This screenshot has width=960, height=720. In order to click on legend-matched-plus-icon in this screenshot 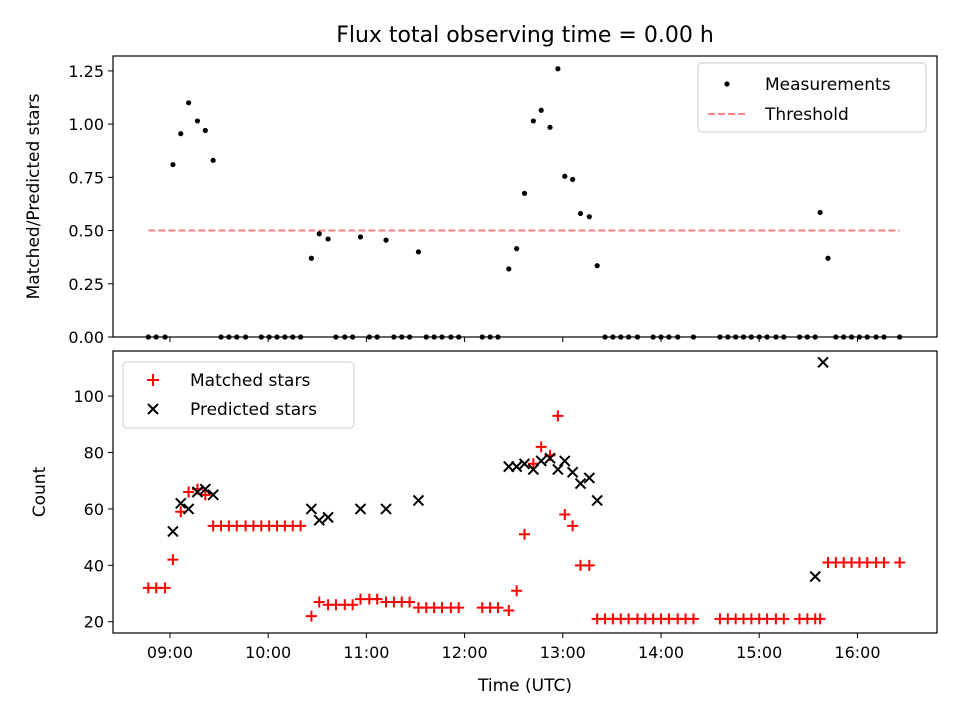, I will do `click(153, 380)`.